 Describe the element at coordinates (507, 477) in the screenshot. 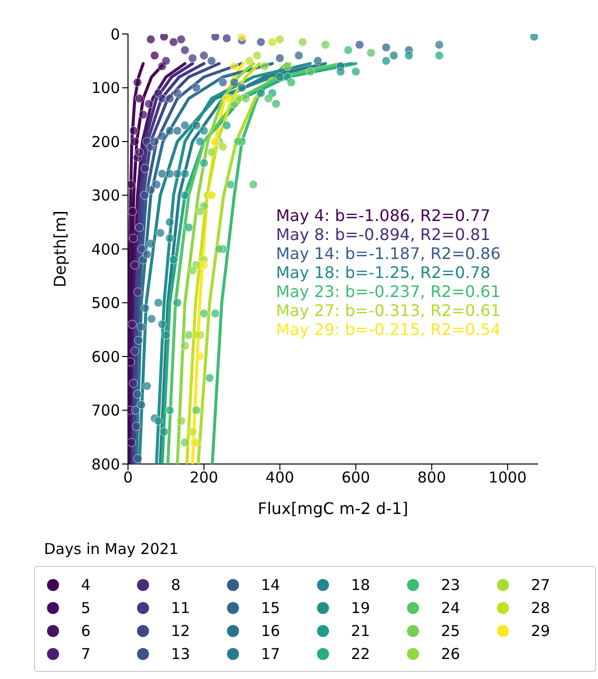

I see `x-tick-label: 1000` at that location.